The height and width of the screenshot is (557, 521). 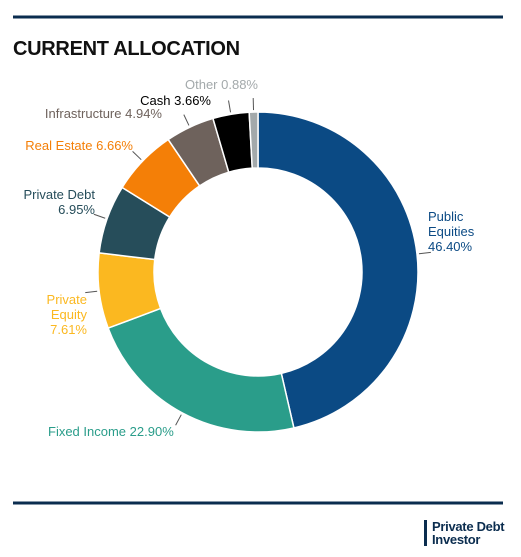 I want to click on chart-title: CURRENT ALLOCATION, so click(x=126, y=49).